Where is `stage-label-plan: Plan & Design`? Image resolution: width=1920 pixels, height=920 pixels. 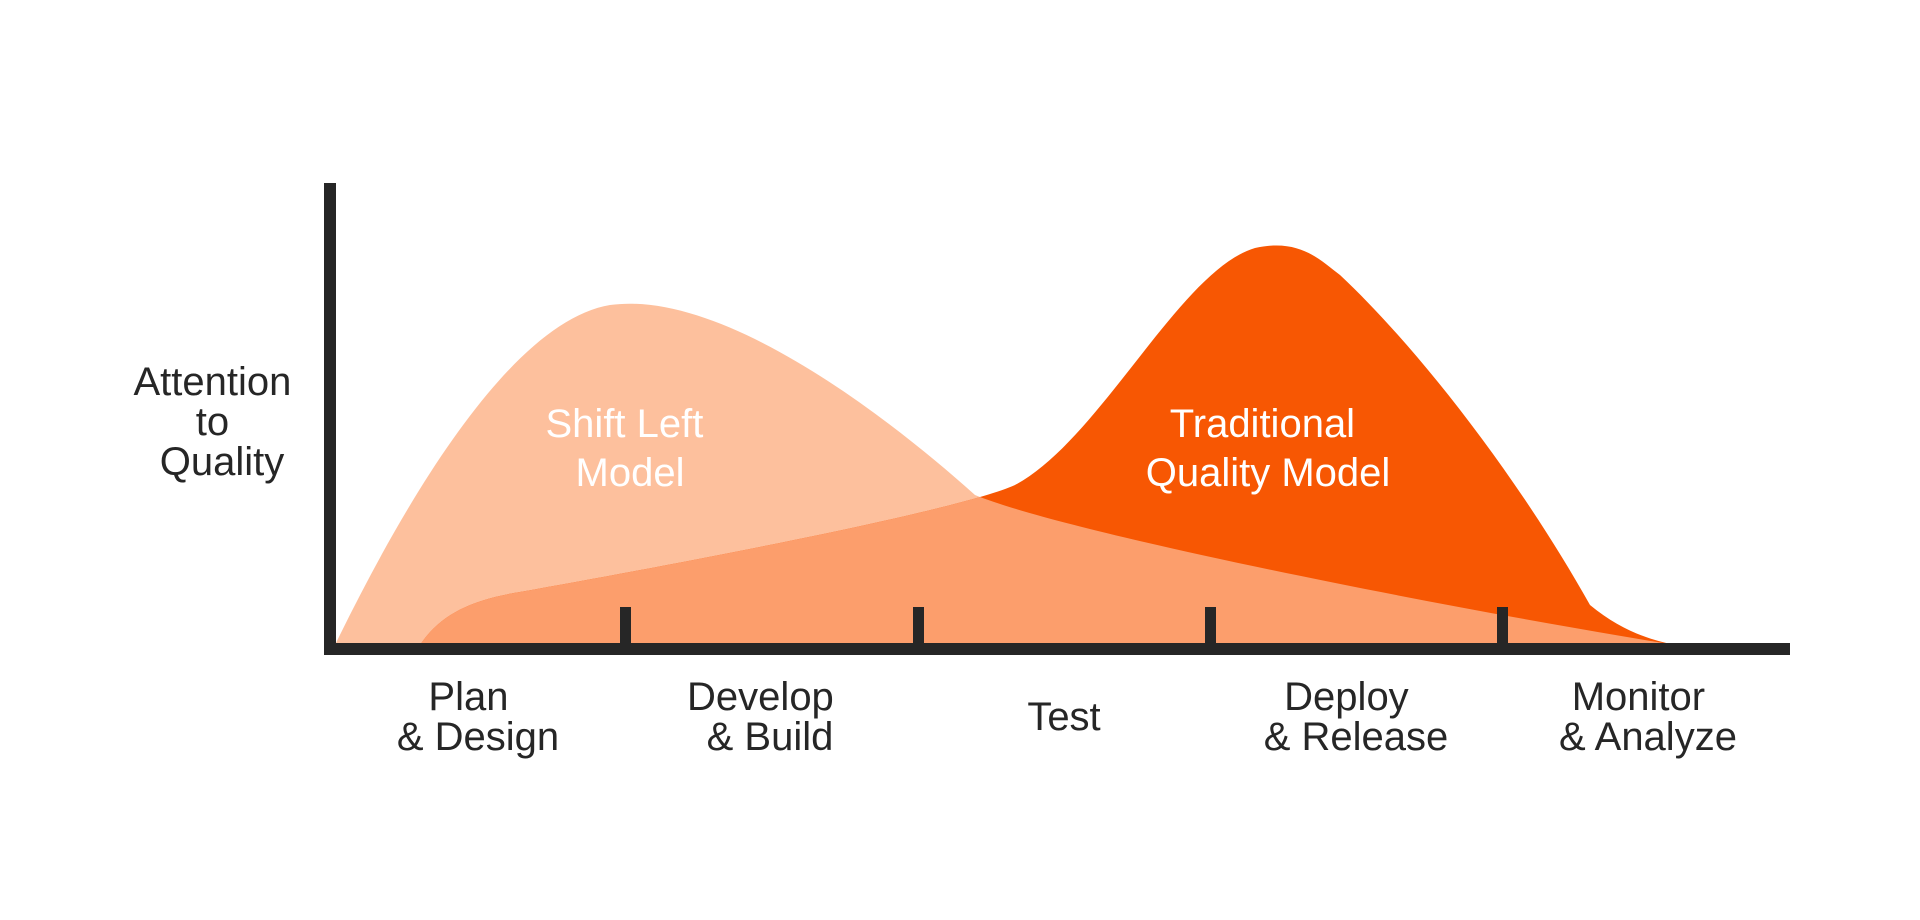 stage-label-plan: Plan & Design is located at coordinates (478, 717).